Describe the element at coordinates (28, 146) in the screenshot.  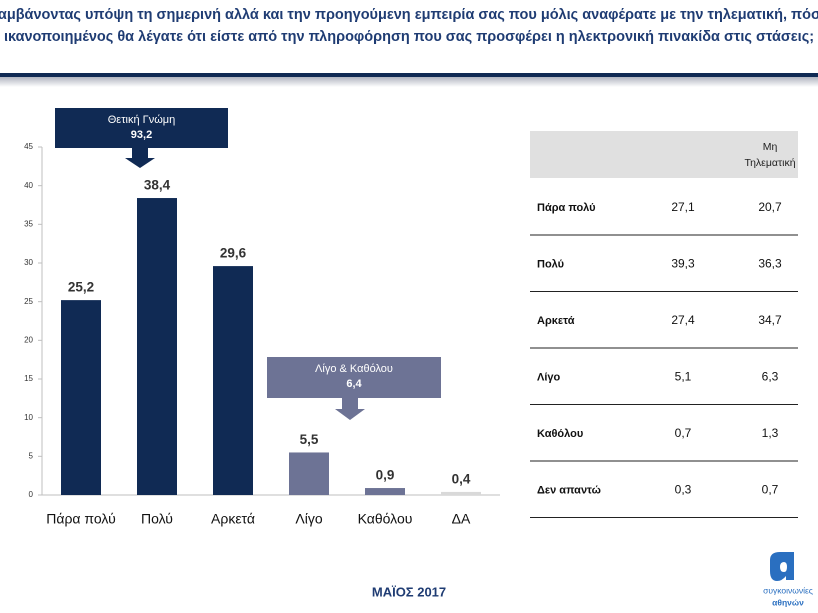
I see `y-tick-label: 45` at that location.